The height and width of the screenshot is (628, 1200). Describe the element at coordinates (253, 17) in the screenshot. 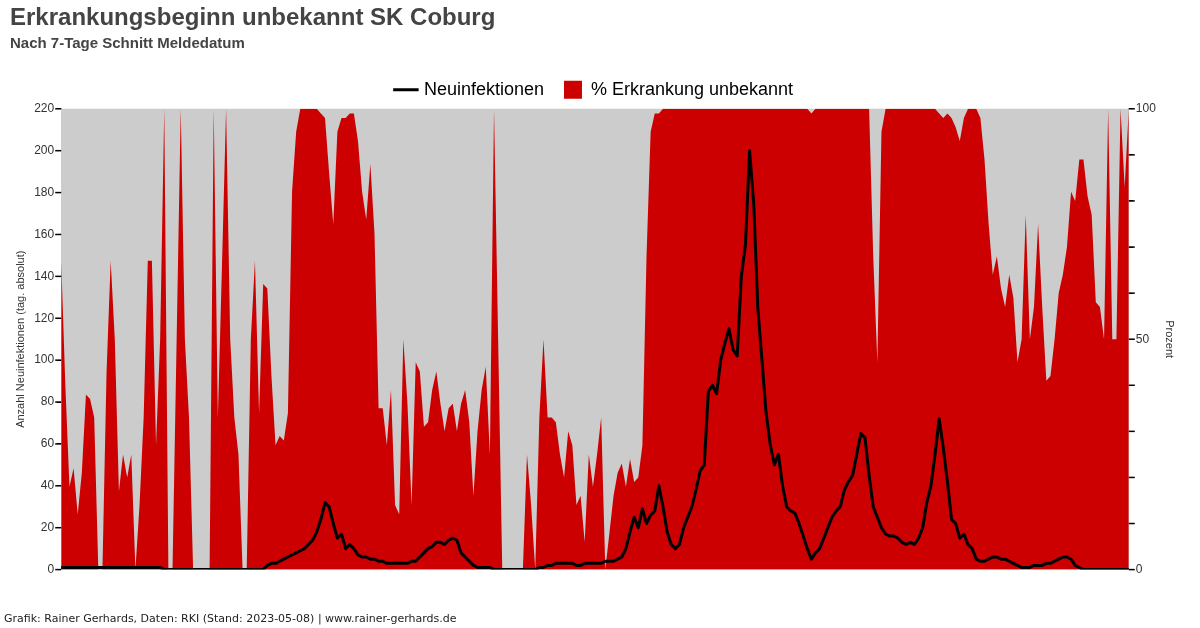

I see `chart-title: Erkrankungsbeginn unbekannt SK Coburg` at that location.